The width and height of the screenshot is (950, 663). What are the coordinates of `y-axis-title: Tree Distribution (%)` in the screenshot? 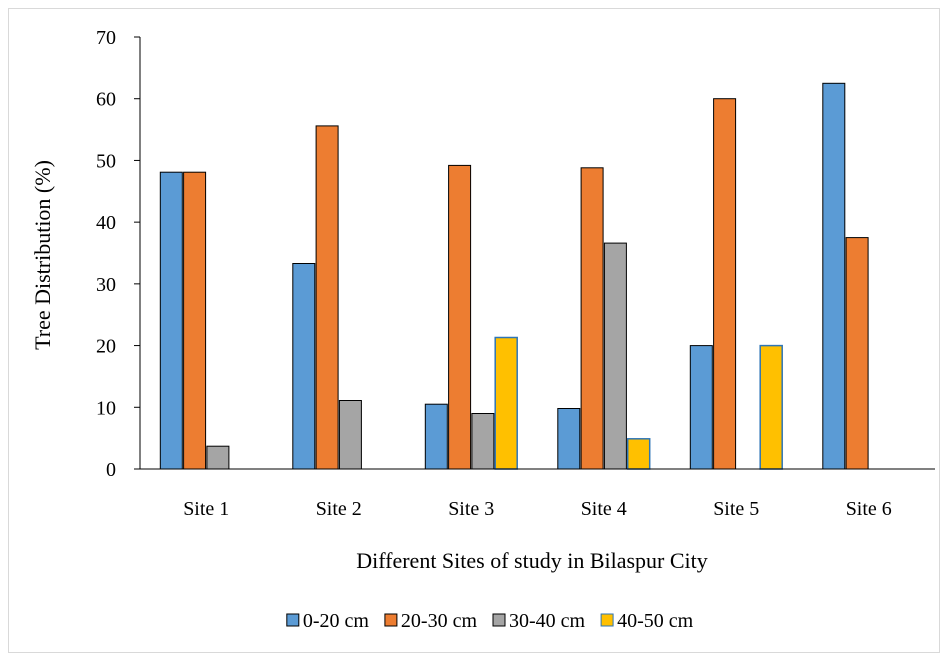 It's located at (42, 255).